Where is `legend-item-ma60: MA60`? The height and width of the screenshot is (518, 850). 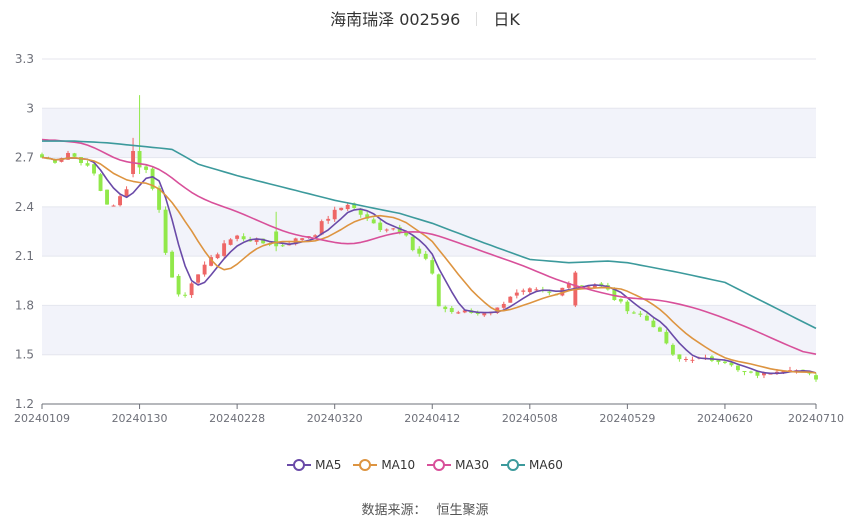 legend-item-ma60: MA60 is located at coordinates (532, 465).